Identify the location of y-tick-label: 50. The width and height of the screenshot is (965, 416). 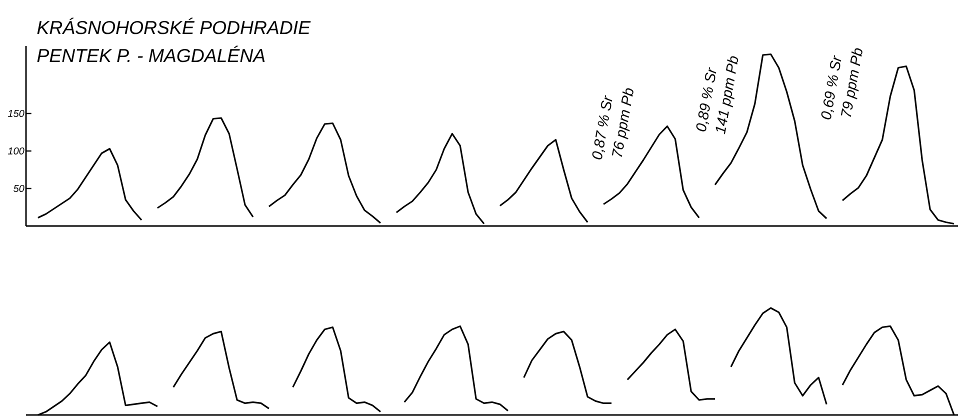
(19, 188).